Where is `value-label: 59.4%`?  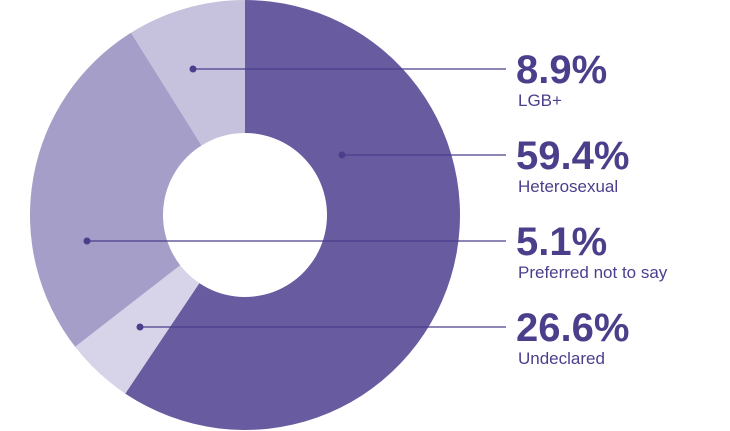
value-label: 59.4% is located at coordinates (572, 156).